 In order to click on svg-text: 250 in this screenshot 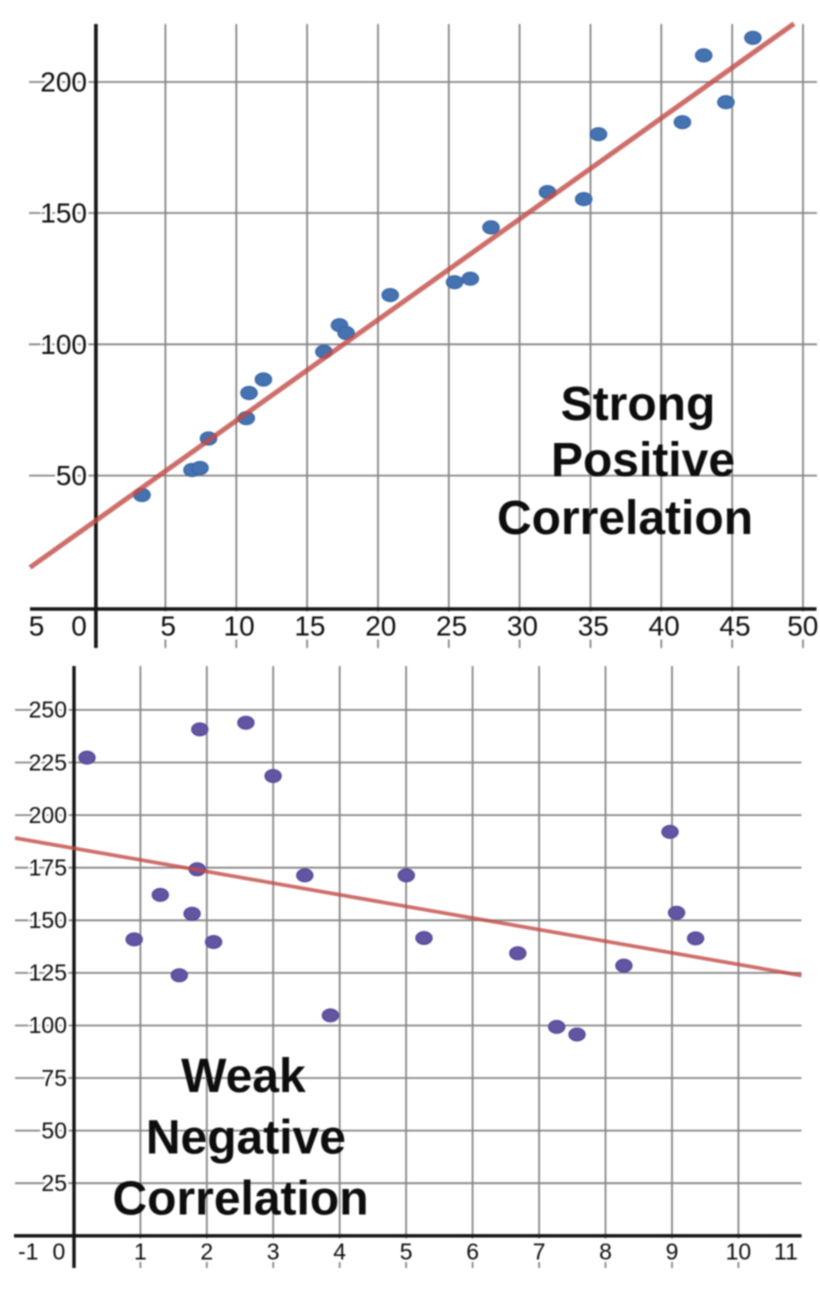, I will do `click(48, 710)`.